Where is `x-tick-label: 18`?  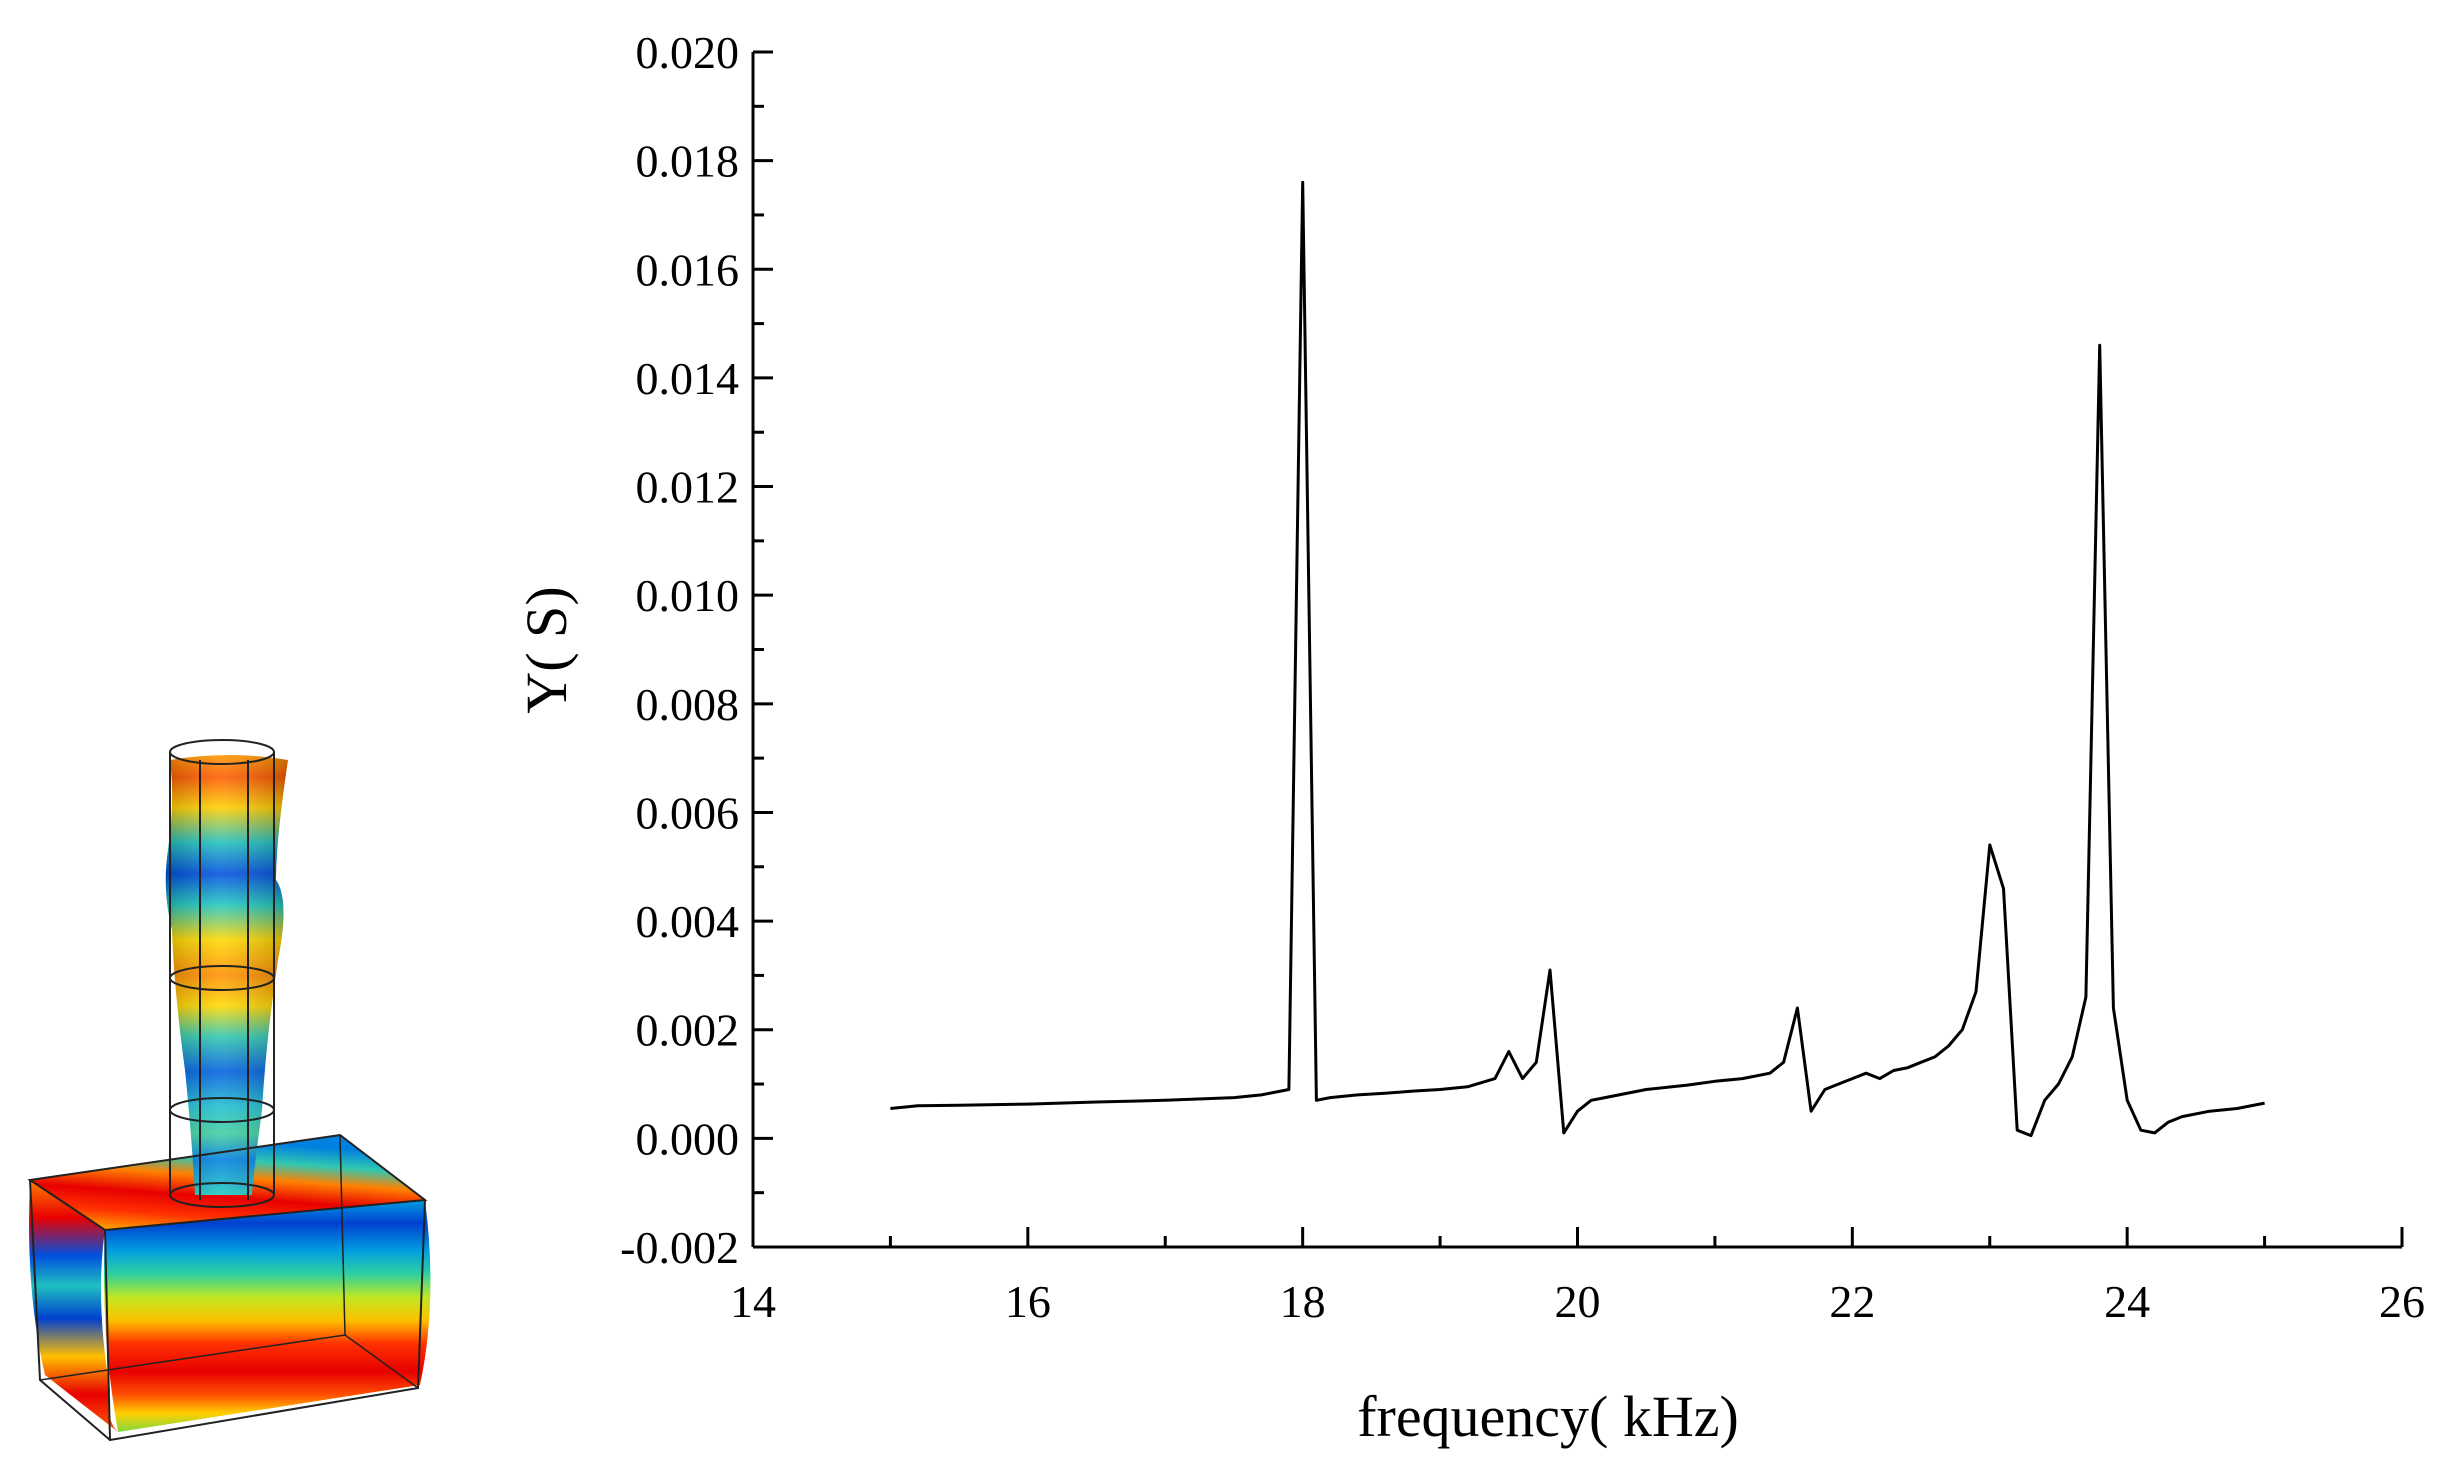
x-tick-label: 18 is located at coordinates (1303, 1301).